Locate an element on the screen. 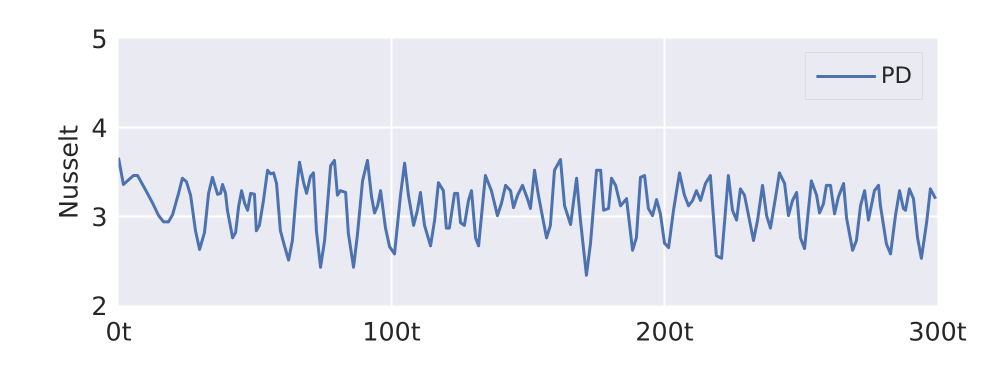  y-axis-title: Nusselt is located at coordinates (68, 171).